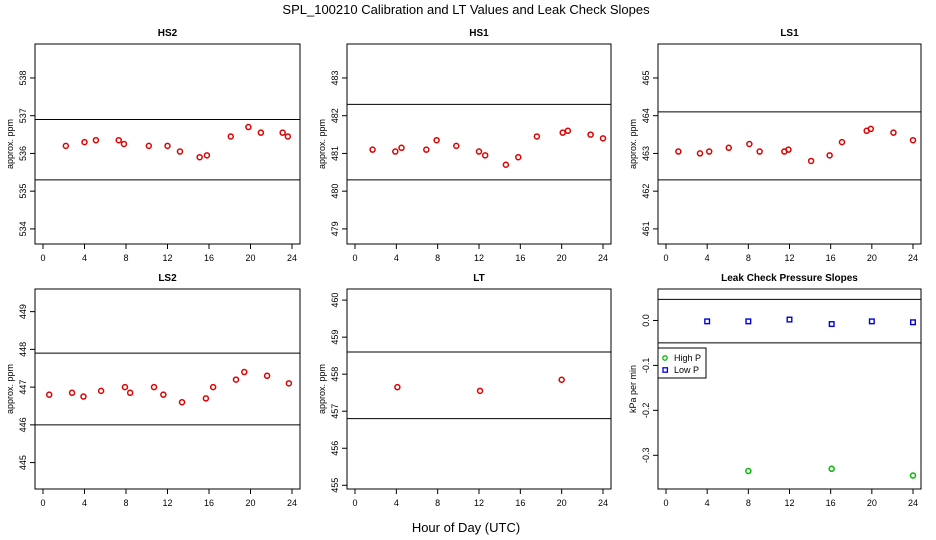 The width and height of the screenshot is (936, 540). Describe the element at coordinates (23, 387) in the screenshot. I see `y-tick-label: 447` at that location.